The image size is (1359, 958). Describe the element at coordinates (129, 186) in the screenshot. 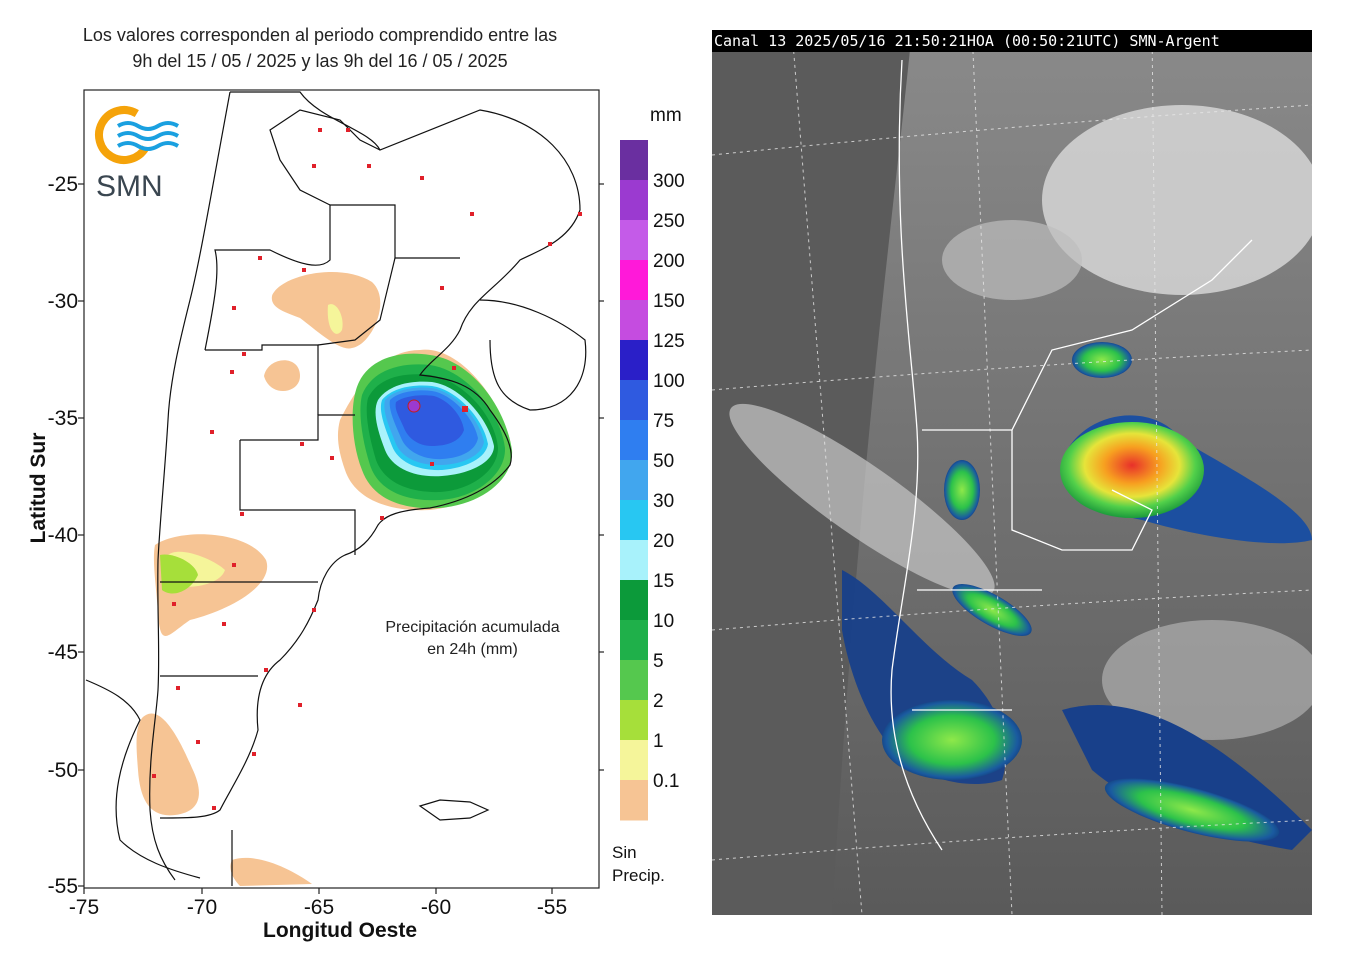

I see `logo-text: SMN` at that location.